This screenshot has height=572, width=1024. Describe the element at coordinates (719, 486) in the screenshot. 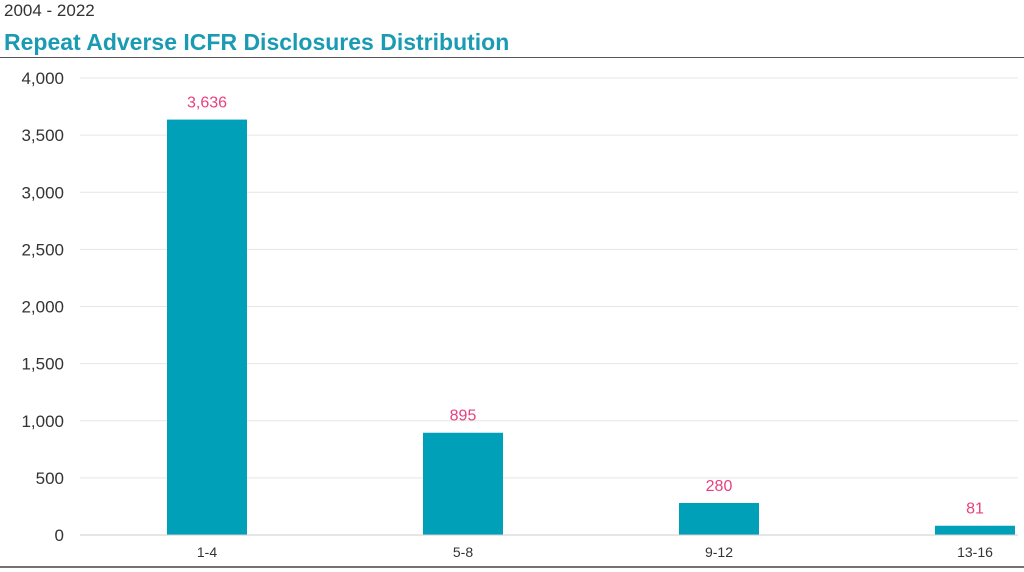

I see `data-label-9-12: 280` at that location.